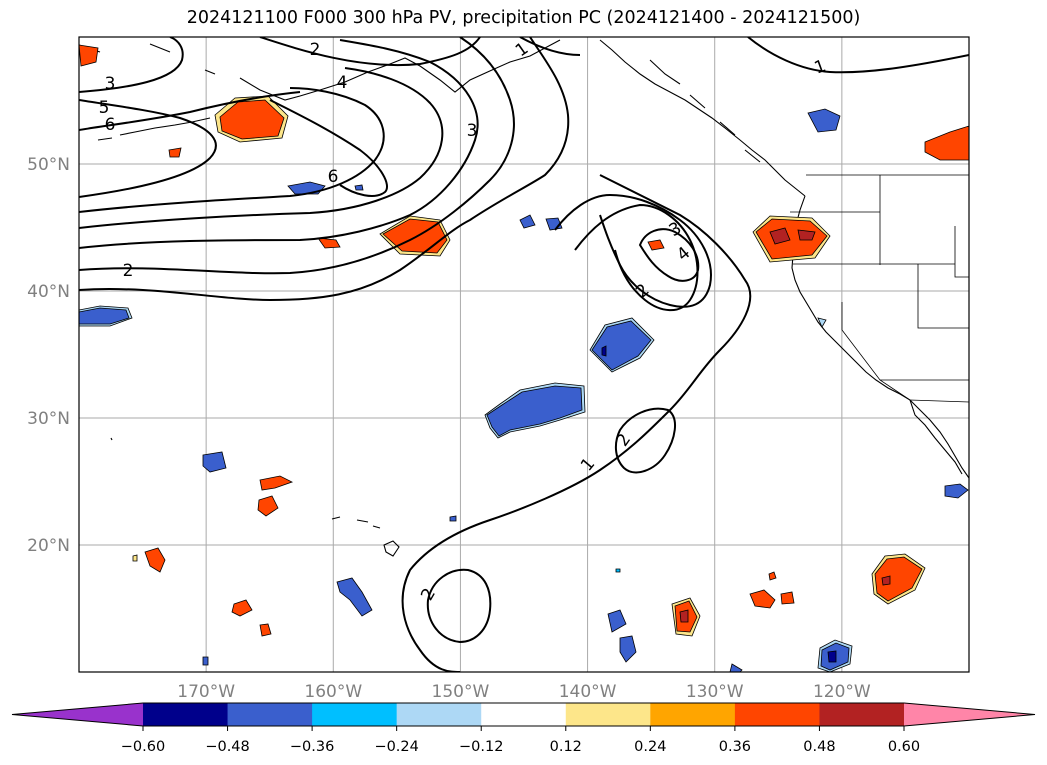 The height and width of the screenshot is (765, 1047). Describe the element at coordinates (206, 692) in the screenshot. I see `lon-tick-label: 170°W` at that location.